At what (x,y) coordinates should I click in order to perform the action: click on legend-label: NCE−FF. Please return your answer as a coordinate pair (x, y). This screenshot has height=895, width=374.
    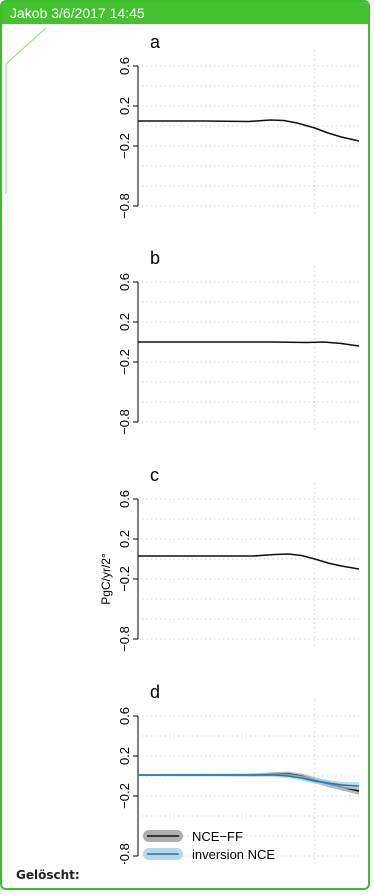
    Looking at the image, I should click on (217, 836).